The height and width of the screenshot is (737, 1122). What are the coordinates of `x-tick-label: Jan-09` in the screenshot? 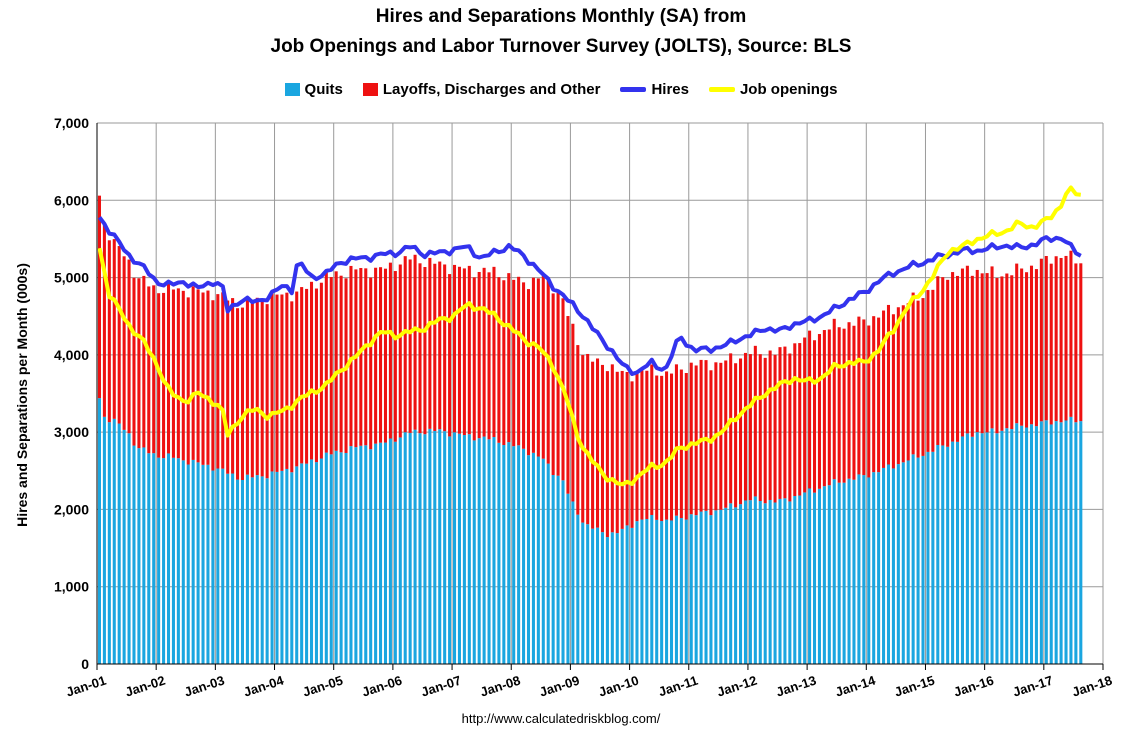 It's located at (560, 686).